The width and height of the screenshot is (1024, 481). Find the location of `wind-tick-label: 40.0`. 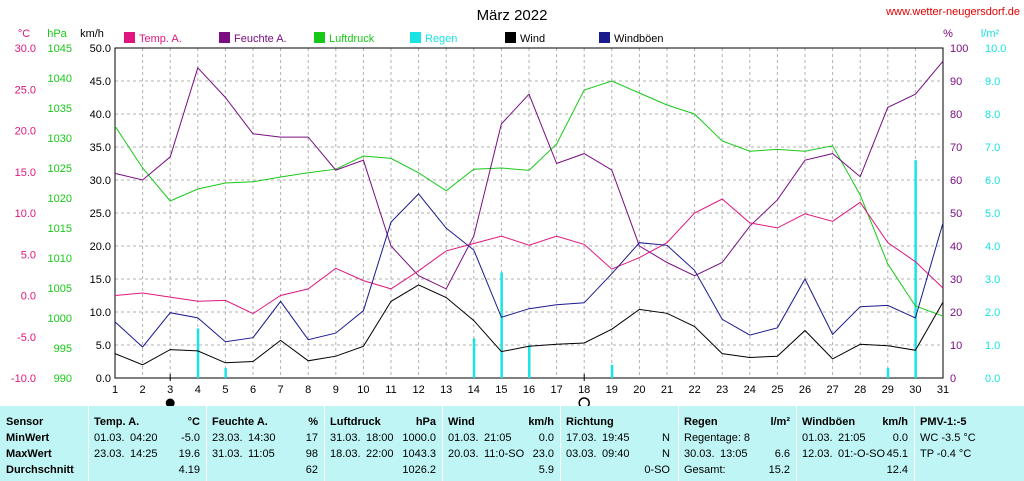

wind-tick-label: 40.0 is located at coordinates (100, 115).